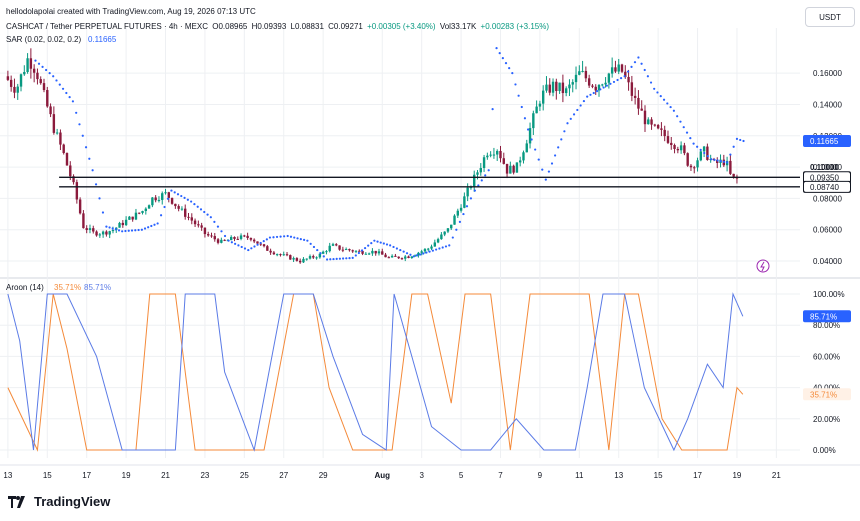  I want to click on round-price-label: 0.10000, so click(824, 167).